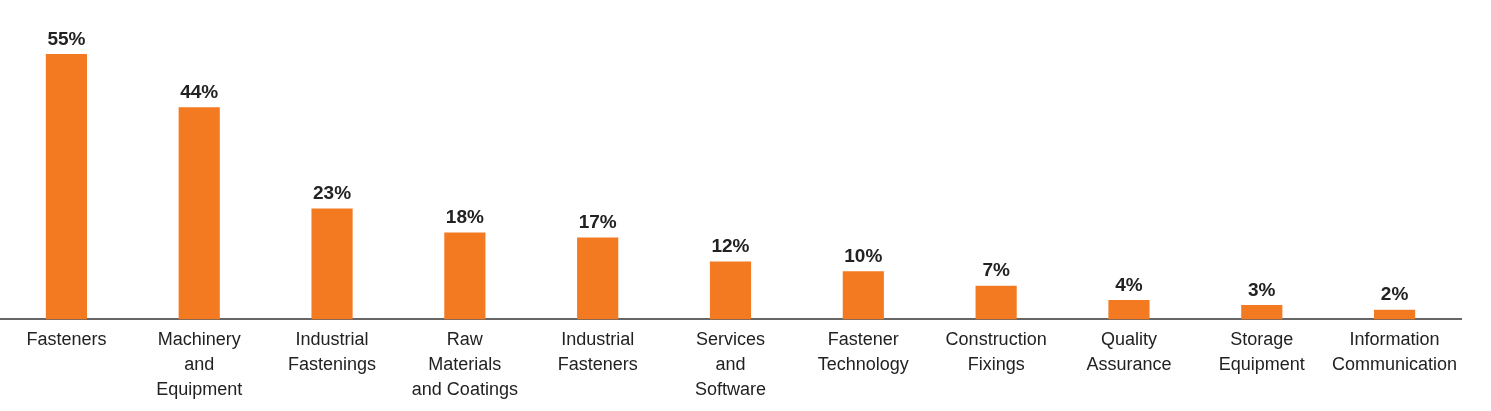  Describe the element at coordinates (332, 351) in the screenshot. I see `x-tick-label: Industrial Fastenings` at that location.